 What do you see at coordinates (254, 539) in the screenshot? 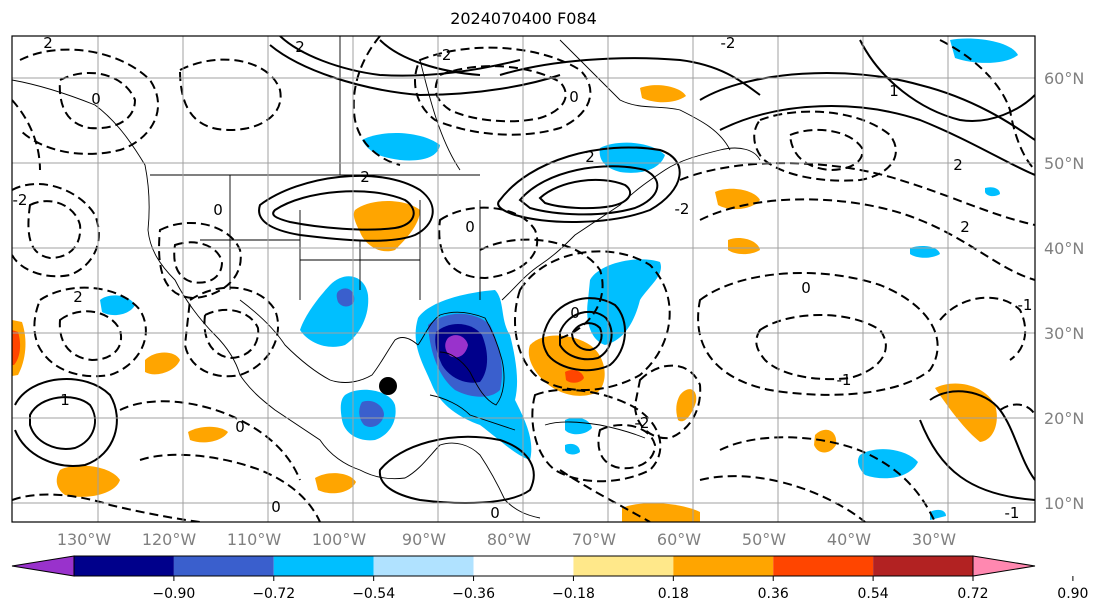
I see `longitude-label: 110°W` at bounding box center [254, 539].